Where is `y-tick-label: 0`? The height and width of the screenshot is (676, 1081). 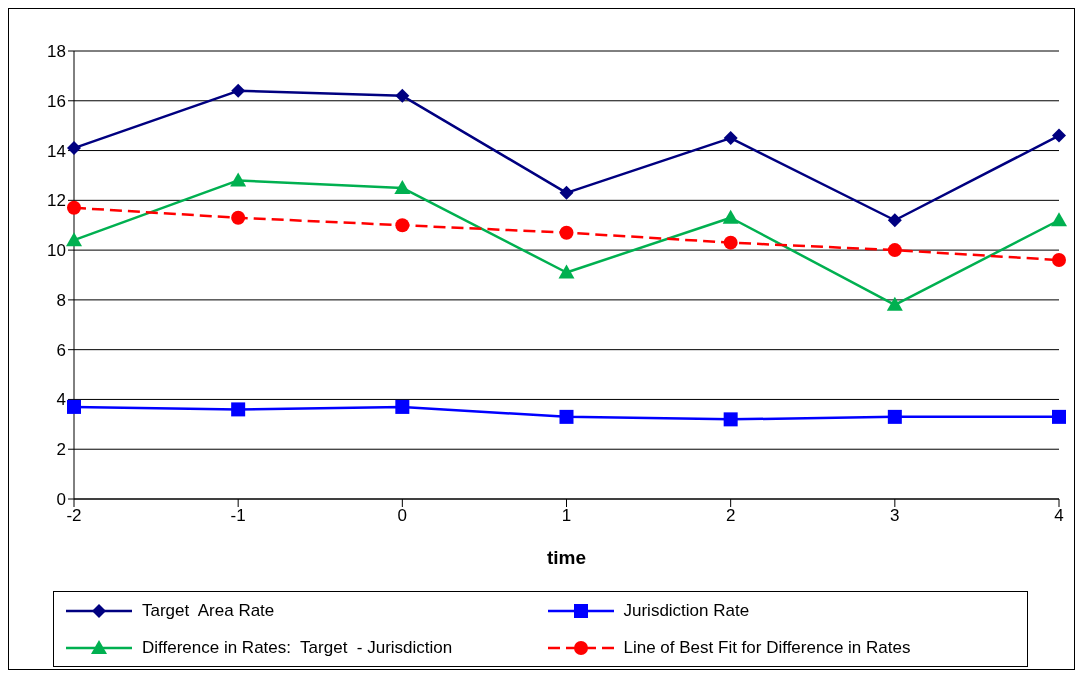 y-tick-label: 0 is located at coordinates (61, 500).